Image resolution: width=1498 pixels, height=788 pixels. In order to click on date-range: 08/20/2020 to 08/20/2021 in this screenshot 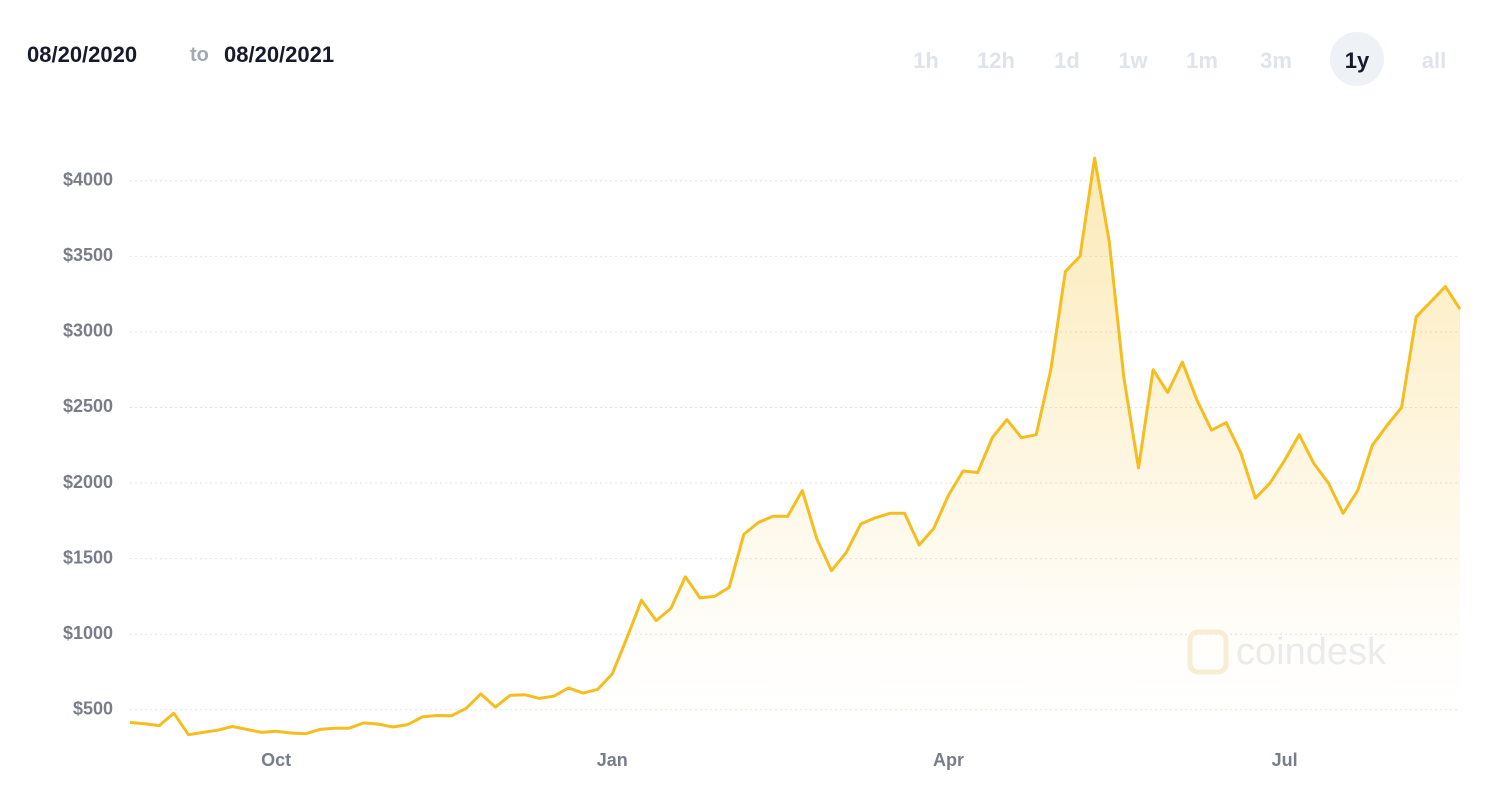, I will do `click(180, 54)`.